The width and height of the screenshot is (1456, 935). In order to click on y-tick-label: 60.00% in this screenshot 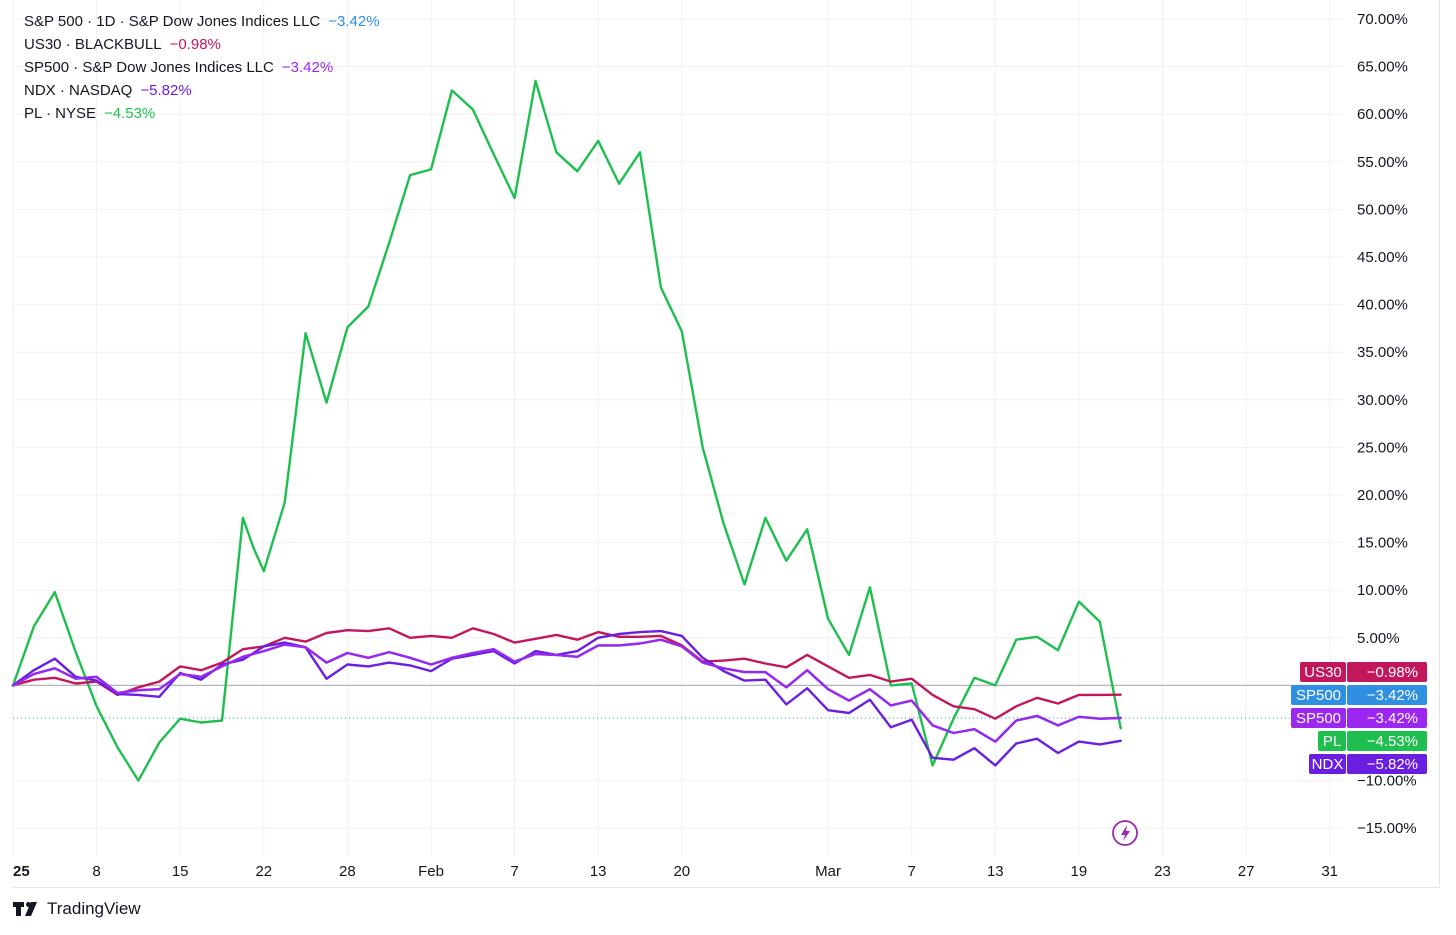, I will do `click(1382, 114)`.